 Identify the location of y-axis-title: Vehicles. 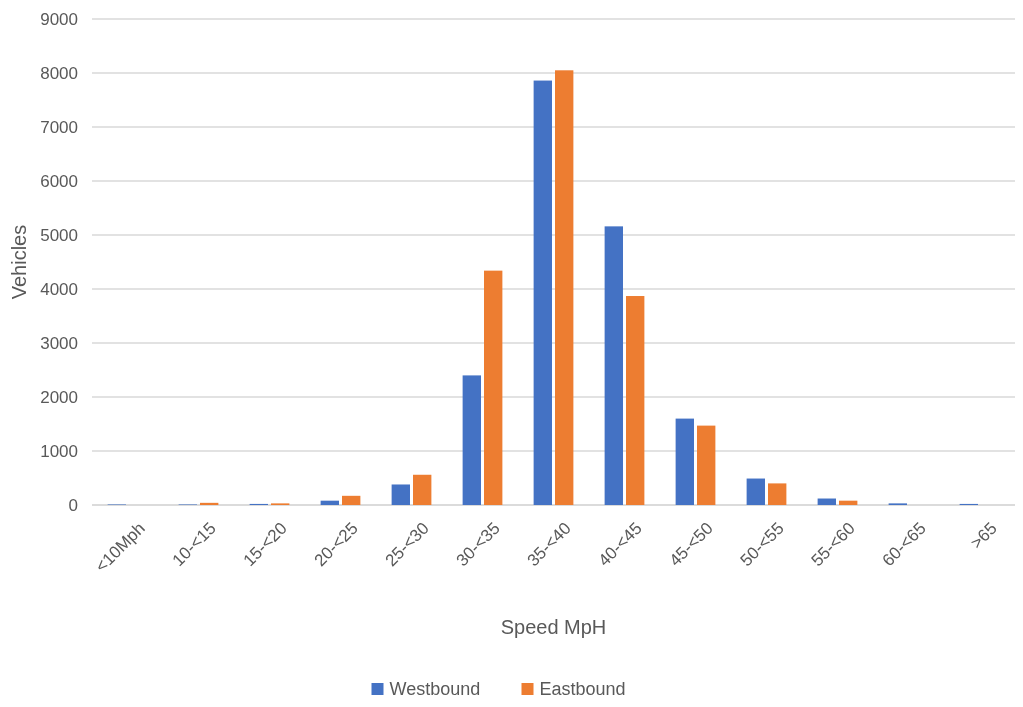
(19, 262).